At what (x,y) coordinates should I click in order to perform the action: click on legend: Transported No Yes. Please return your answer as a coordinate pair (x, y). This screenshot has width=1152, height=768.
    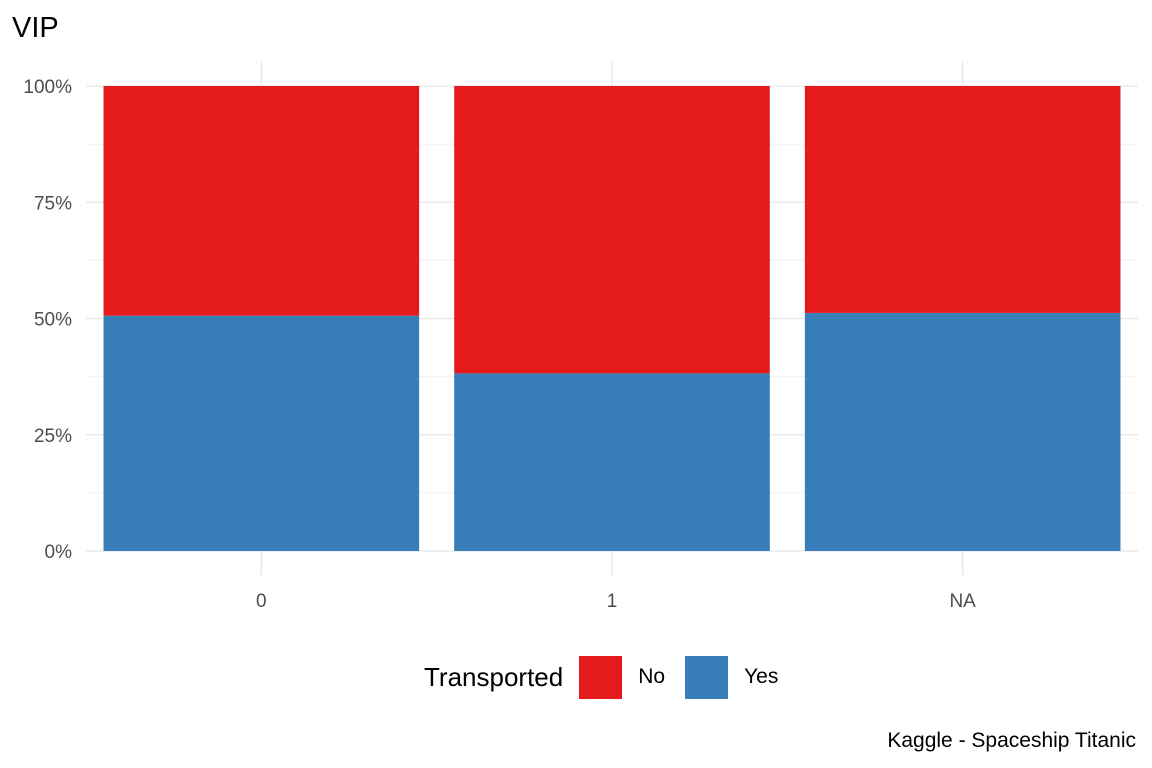
    Looking at the image, I should click on (611, 677).